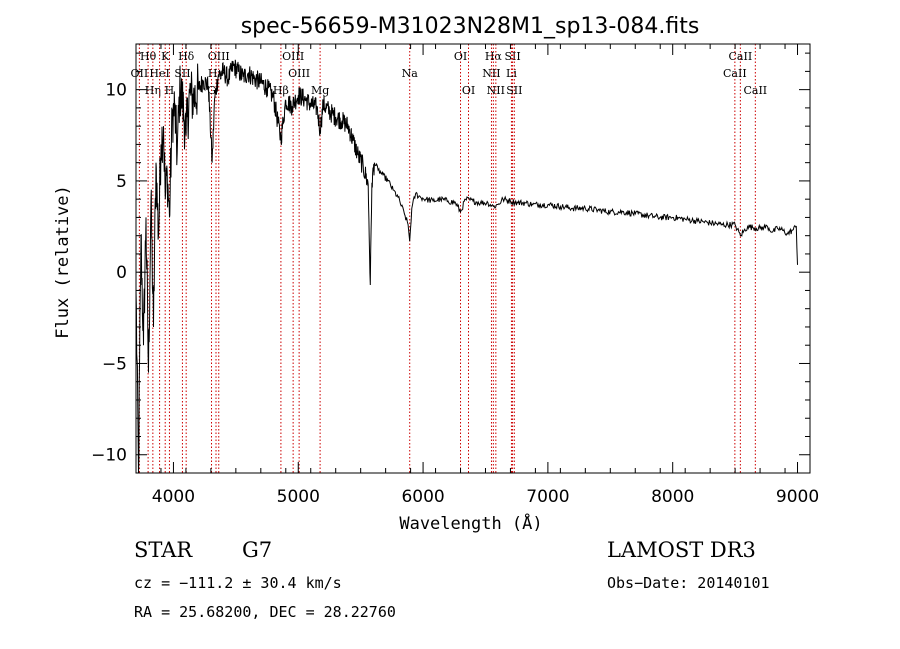  Describe the element at coordinates (148, 56) in the screenshot. I see `emission-line-label: Hθ` at that location.